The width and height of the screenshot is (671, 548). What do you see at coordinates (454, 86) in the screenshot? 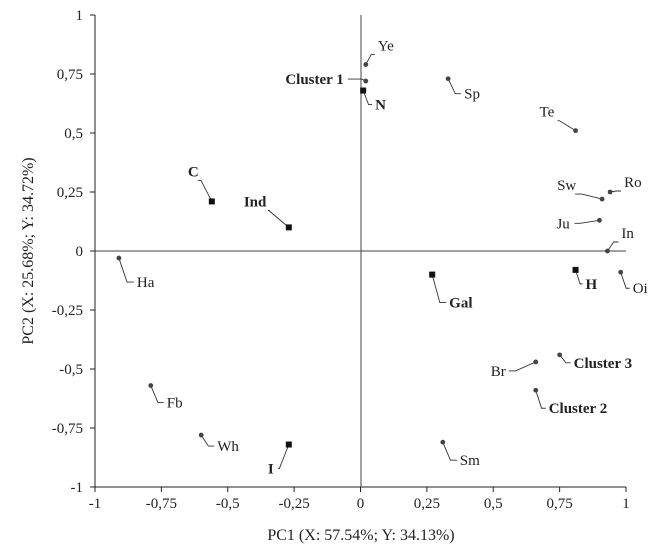
I see `leader-sp` at bounding box center [454, 86].